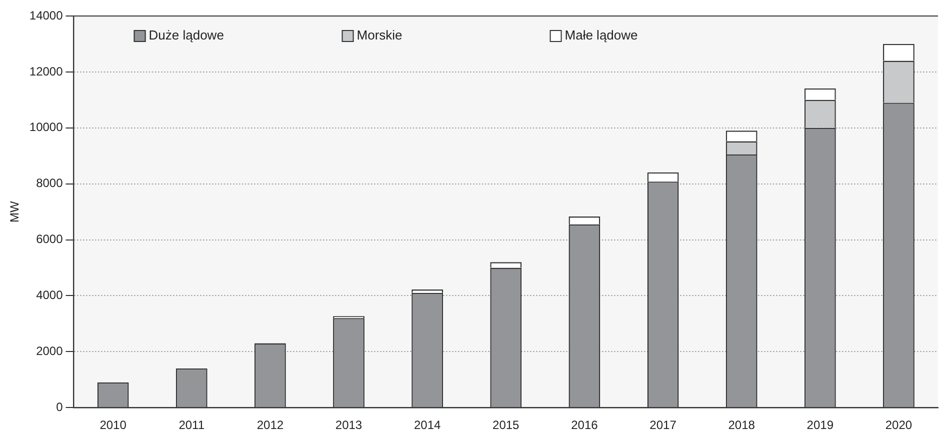  What do you see at coordinates (898, 425) in the screenshot?
I see `x-tick-label: 2020` at bounding box center [898, 425].